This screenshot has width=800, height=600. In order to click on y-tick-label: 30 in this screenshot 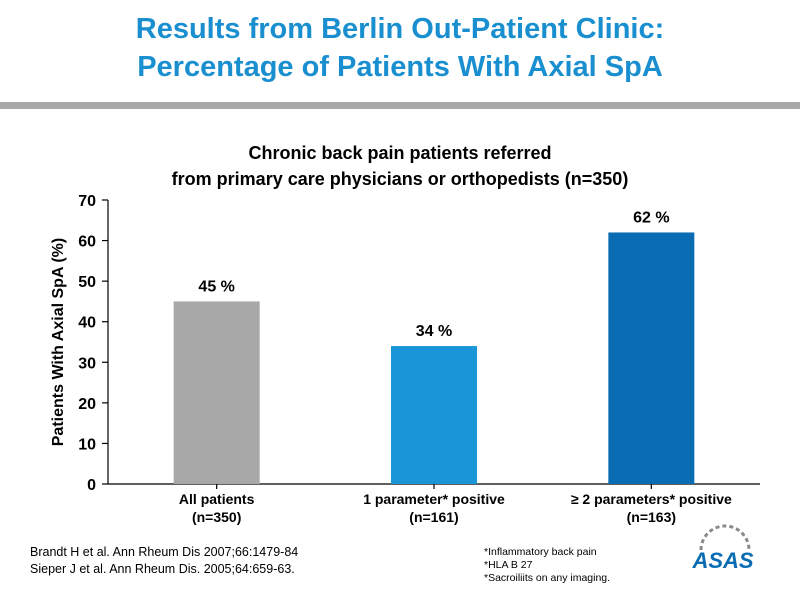, I will do `click(87, 363)`.